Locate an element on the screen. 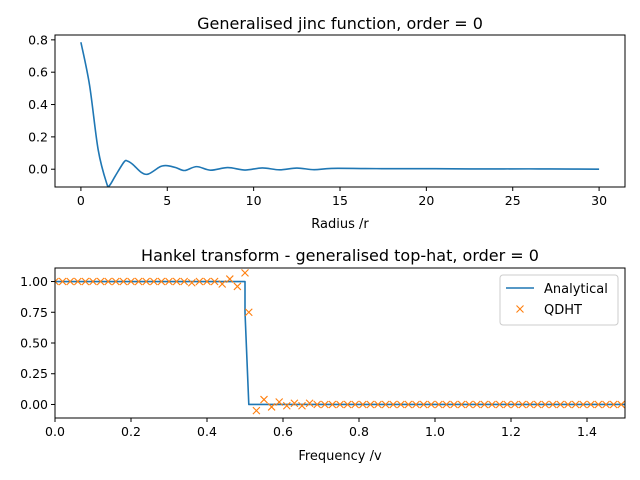 The height and width of the screenshot is (480, 640). legend: Analytical QDHT is located at coordinates (559, 300).